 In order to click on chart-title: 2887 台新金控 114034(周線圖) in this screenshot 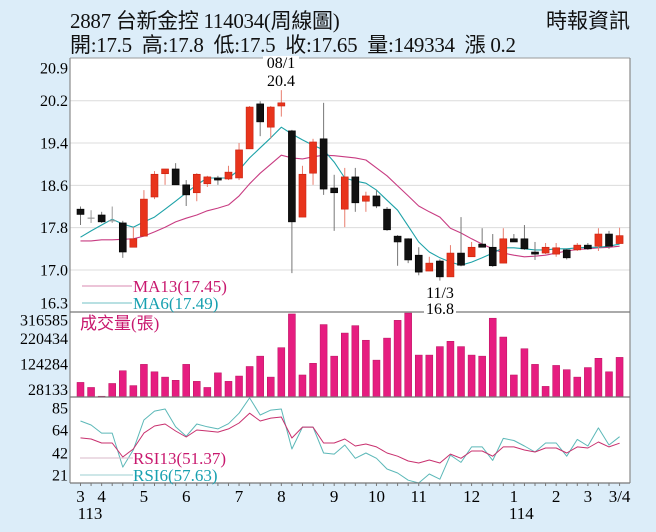, I will do `click(205, 21)`.